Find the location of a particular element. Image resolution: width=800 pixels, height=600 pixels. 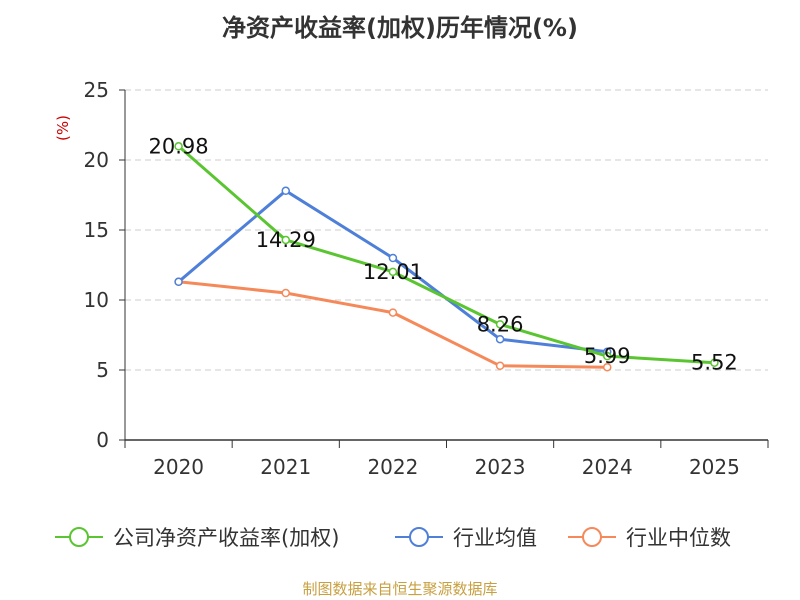

data-label: 14.29 is located at coordinates (286, 240).